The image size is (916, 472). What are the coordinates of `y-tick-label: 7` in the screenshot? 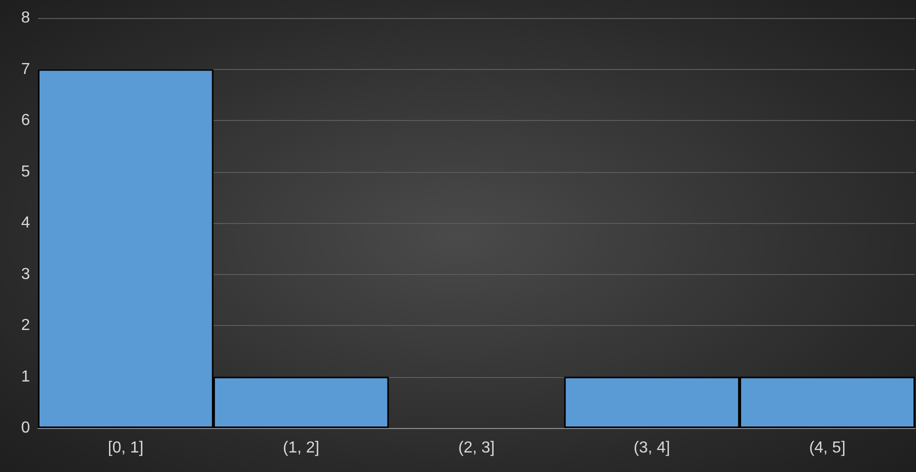 It's located at (25, 69).